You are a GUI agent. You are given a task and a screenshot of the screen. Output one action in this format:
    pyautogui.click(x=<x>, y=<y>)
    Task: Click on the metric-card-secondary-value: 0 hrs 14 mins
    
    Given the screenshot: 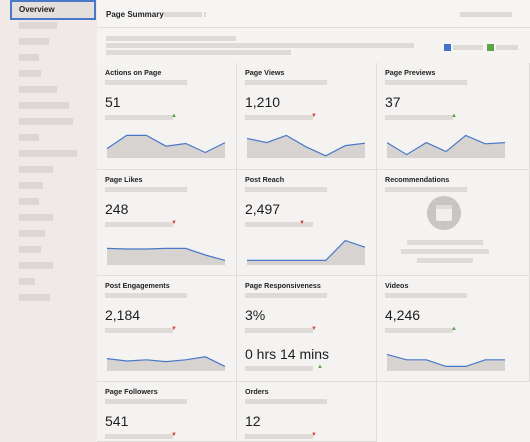 What is the action you would take?
    pyautogui.click(x=287, y=354)
    